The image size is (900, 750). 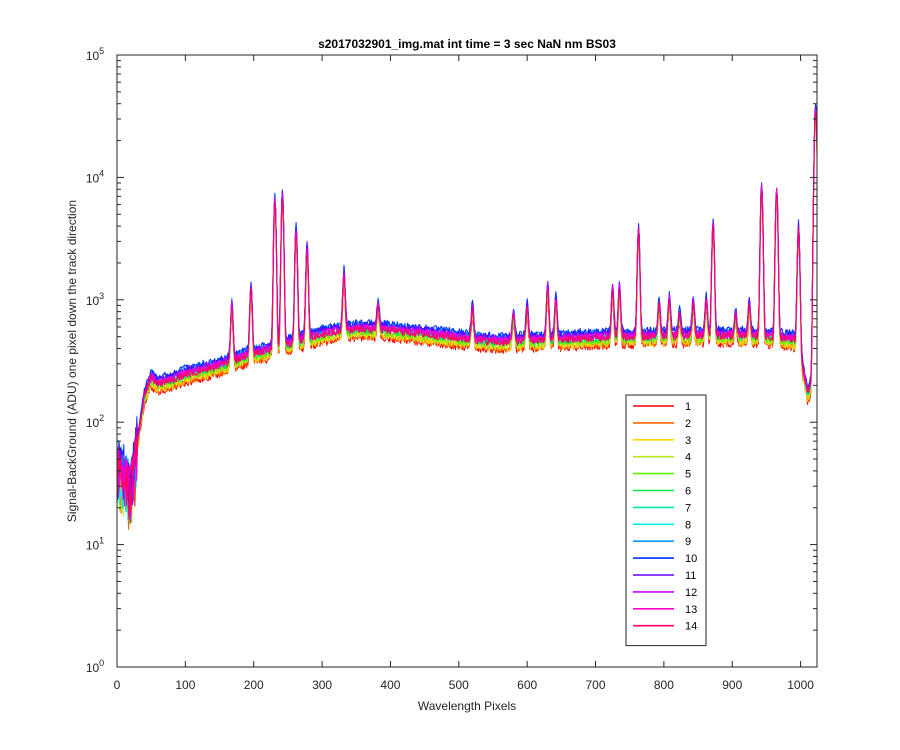 I want to click on legend-label-9: 9, so click(x=688, y=542).